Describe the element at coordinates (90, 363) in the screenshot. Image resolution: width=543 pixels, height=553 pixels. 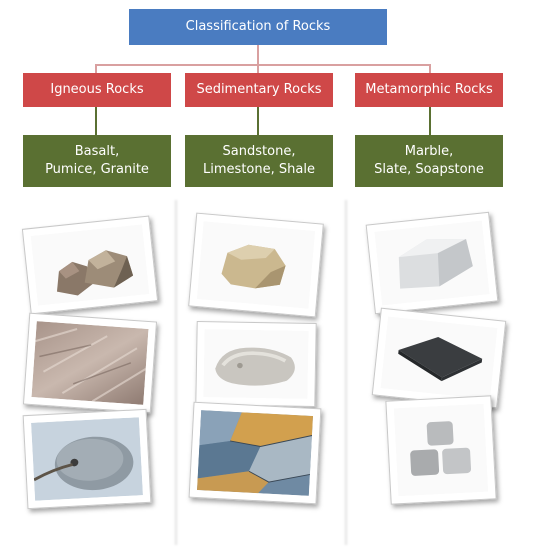
I see `granite-photo` at that location.